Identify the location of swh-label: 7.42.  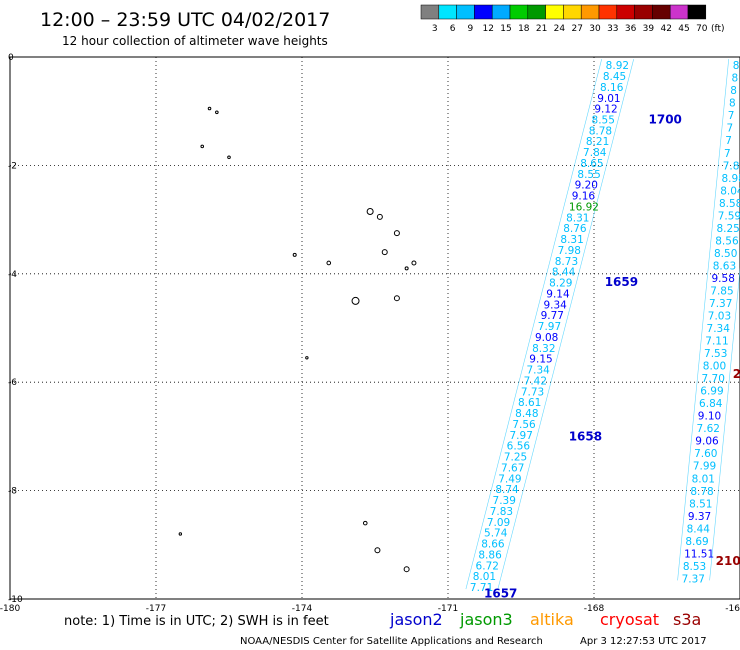
(535, 381).